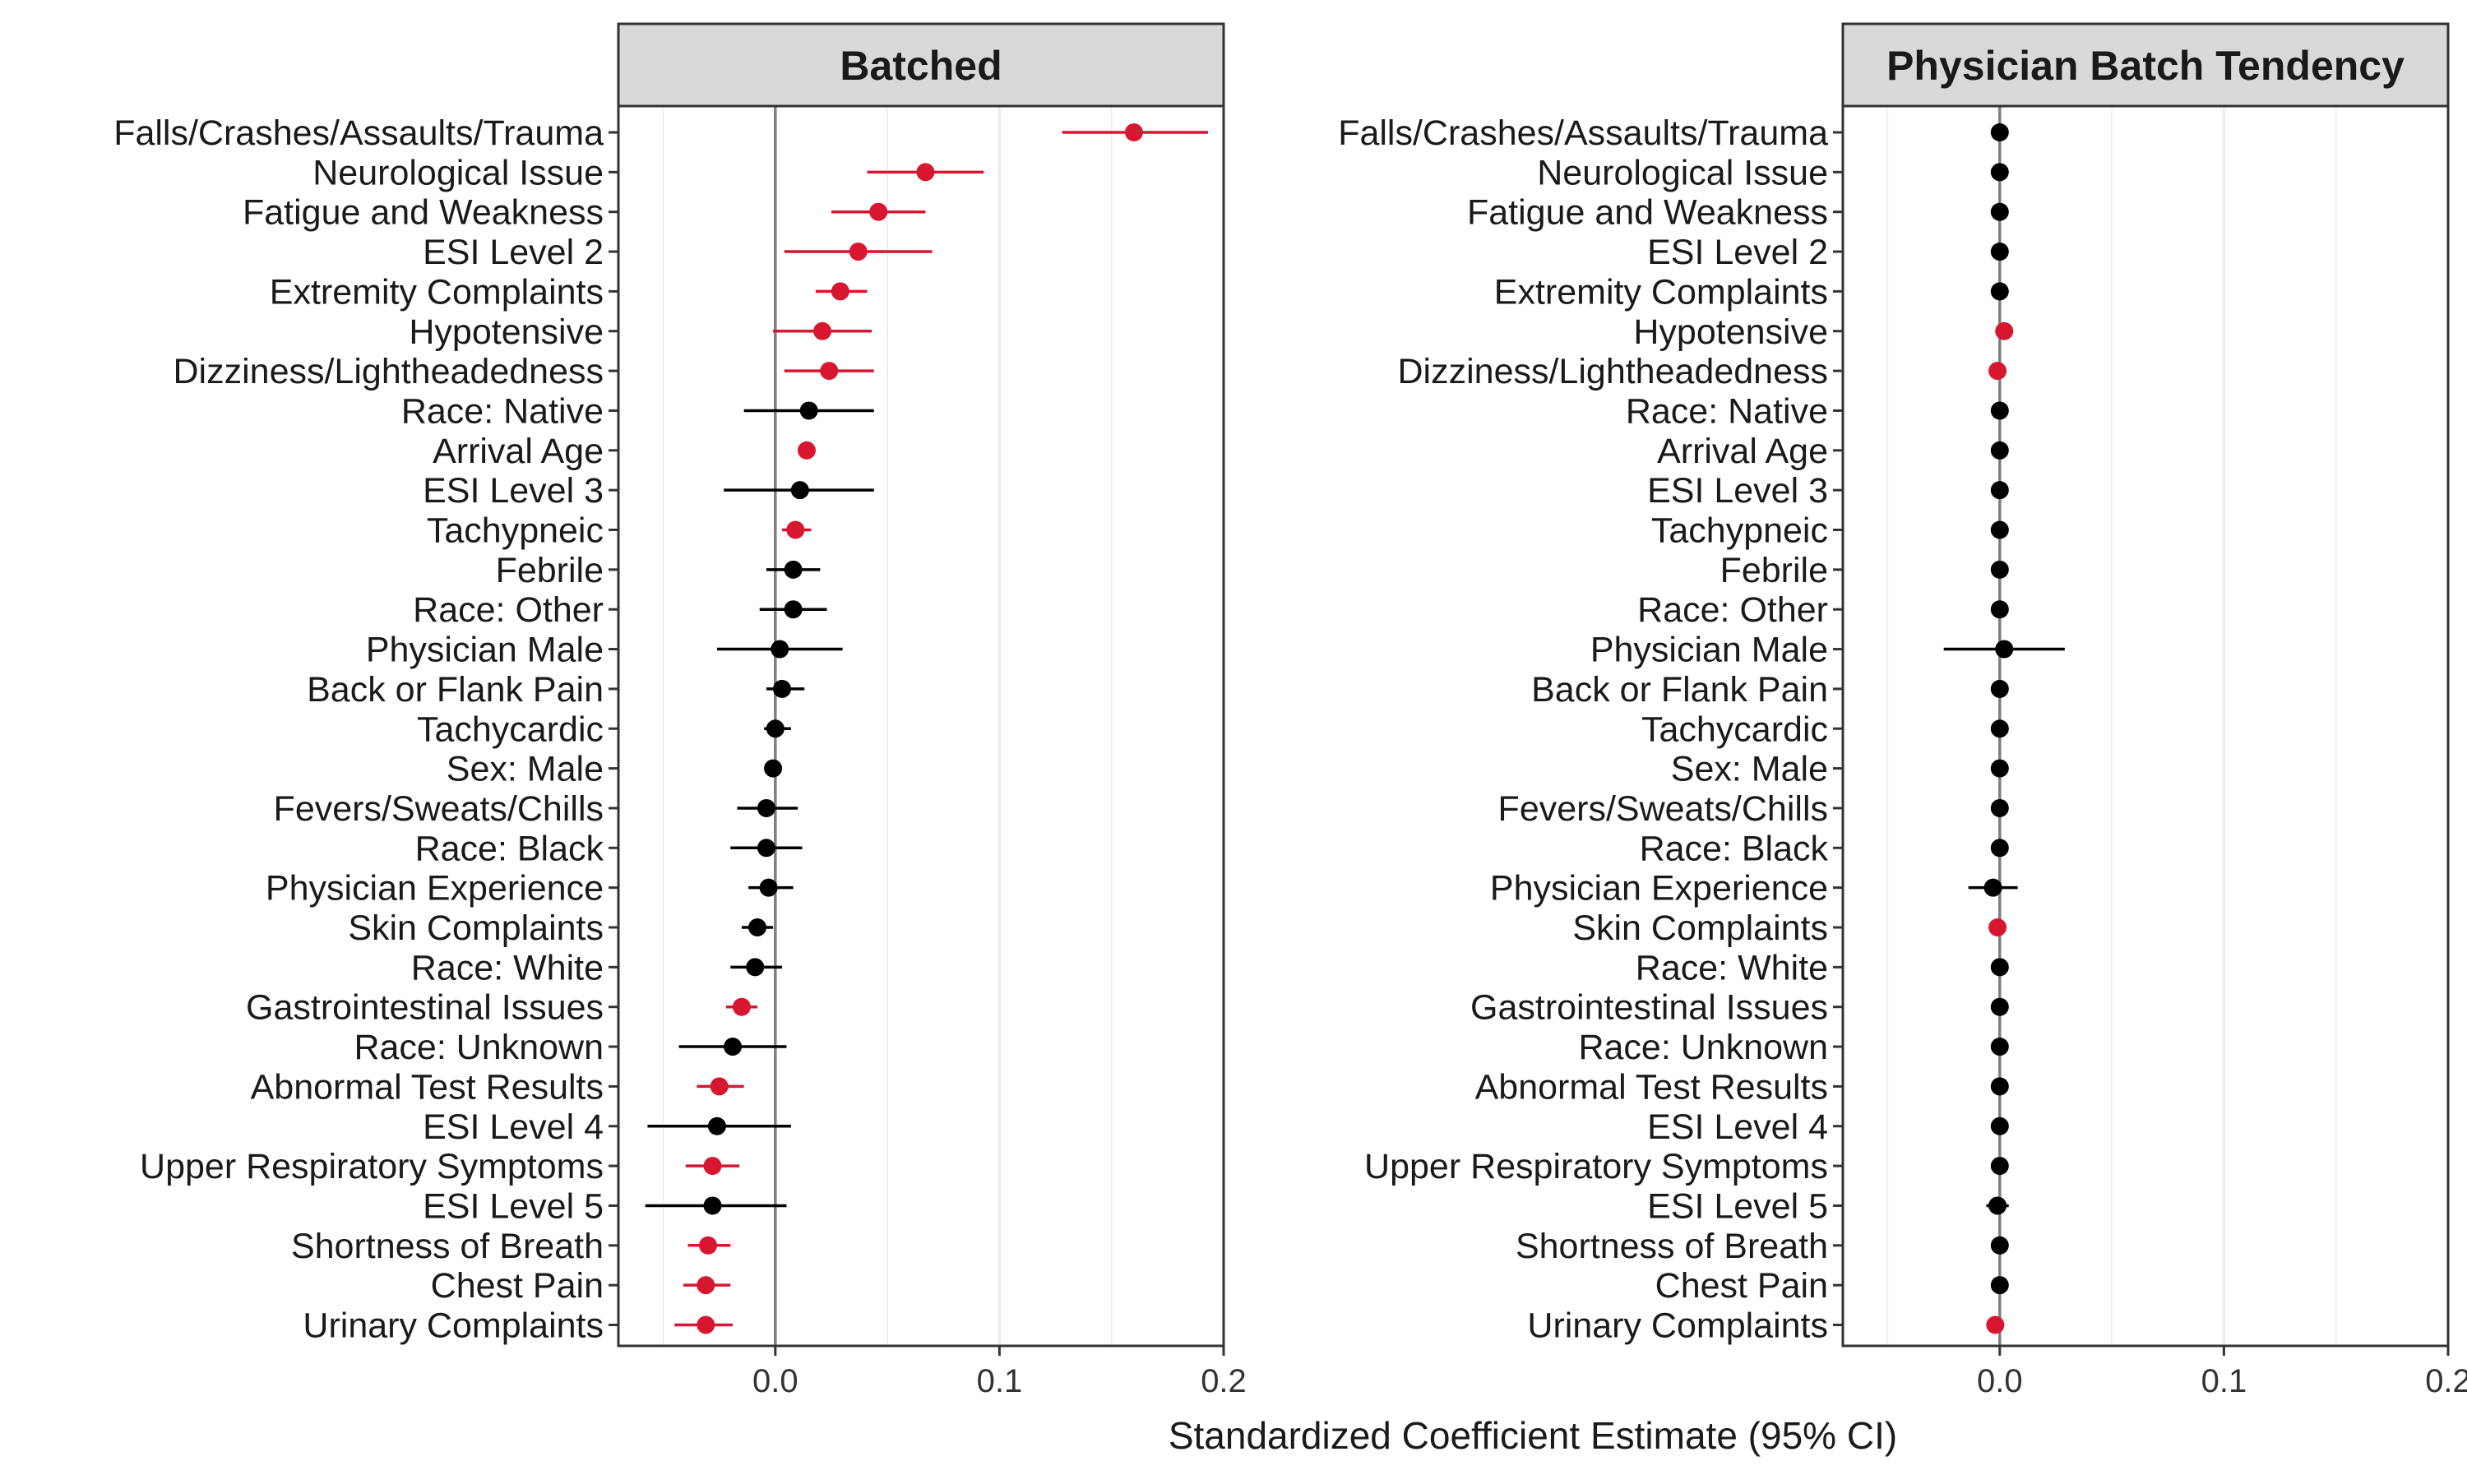 The width and height of the screenshot is (2467, 1484). Describe the element at coordinates (1727, 411) in the screenshot. I see `category-label: Race: Native` at that location.